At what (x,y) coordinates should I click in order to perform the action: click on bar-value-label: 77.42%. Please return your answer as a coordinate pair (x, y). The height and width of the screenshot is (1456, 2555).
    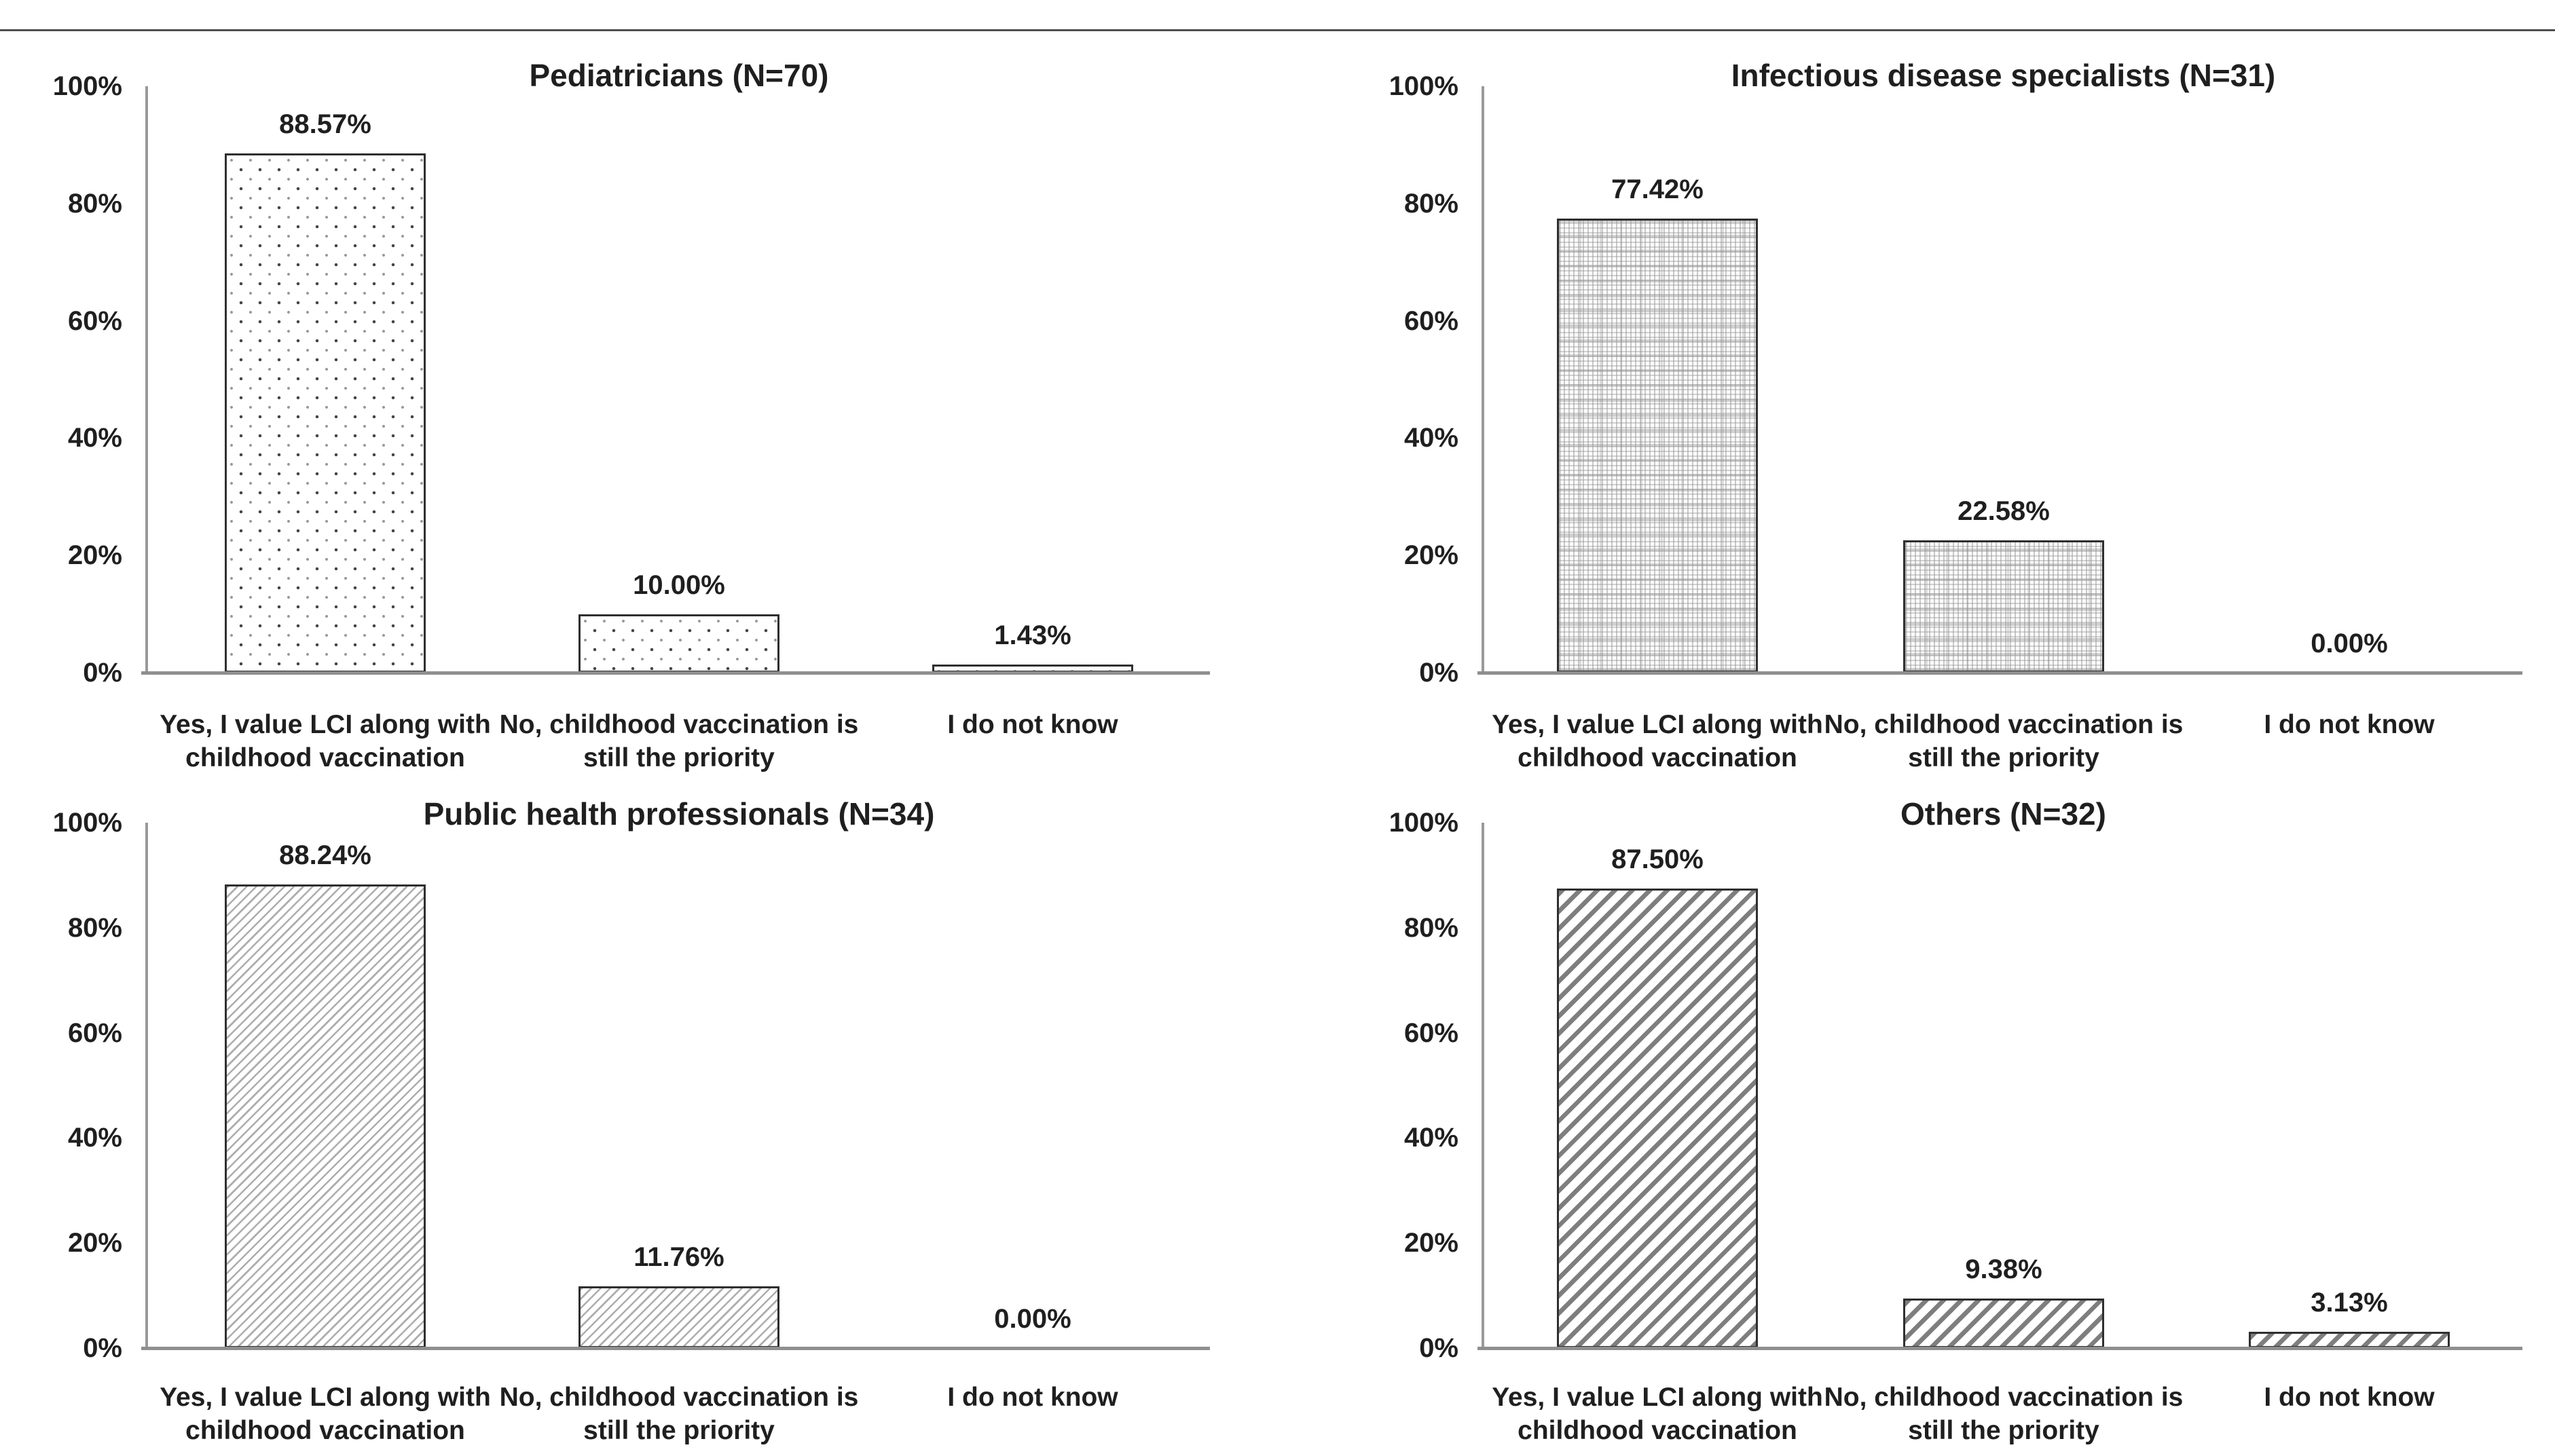
    Looking at the image, I should click on (1657, 189).